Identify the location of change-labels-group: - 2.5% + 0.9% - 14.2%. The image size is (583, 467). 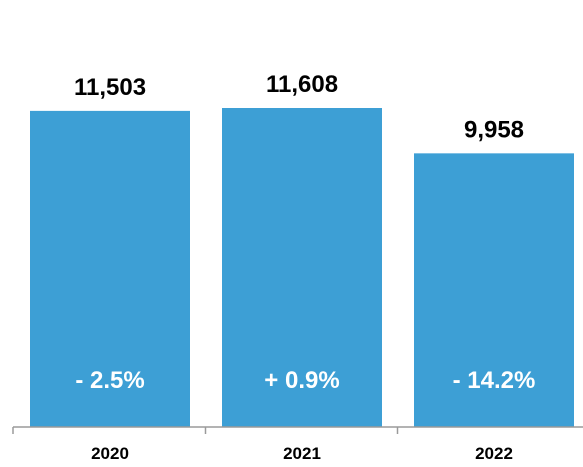
(305, 380).